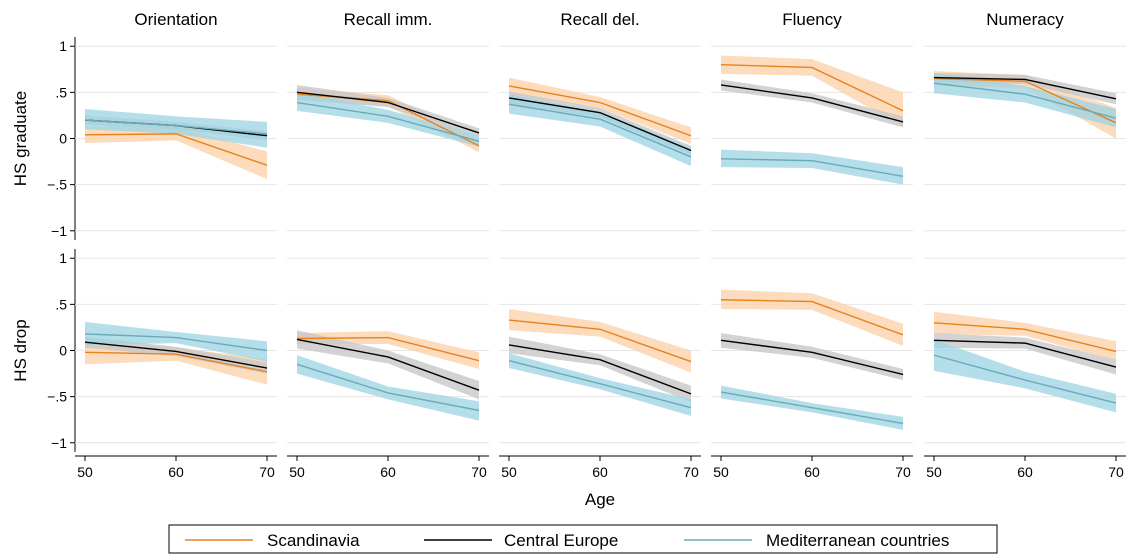  I want to click on row-label: HS graduate, so click(20, 138).